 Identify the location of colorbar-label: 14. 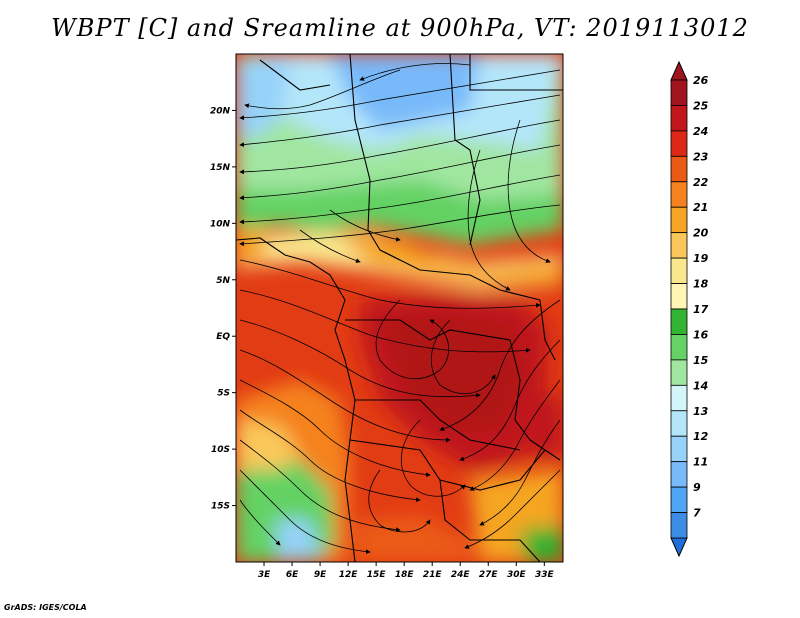
(700, 385).